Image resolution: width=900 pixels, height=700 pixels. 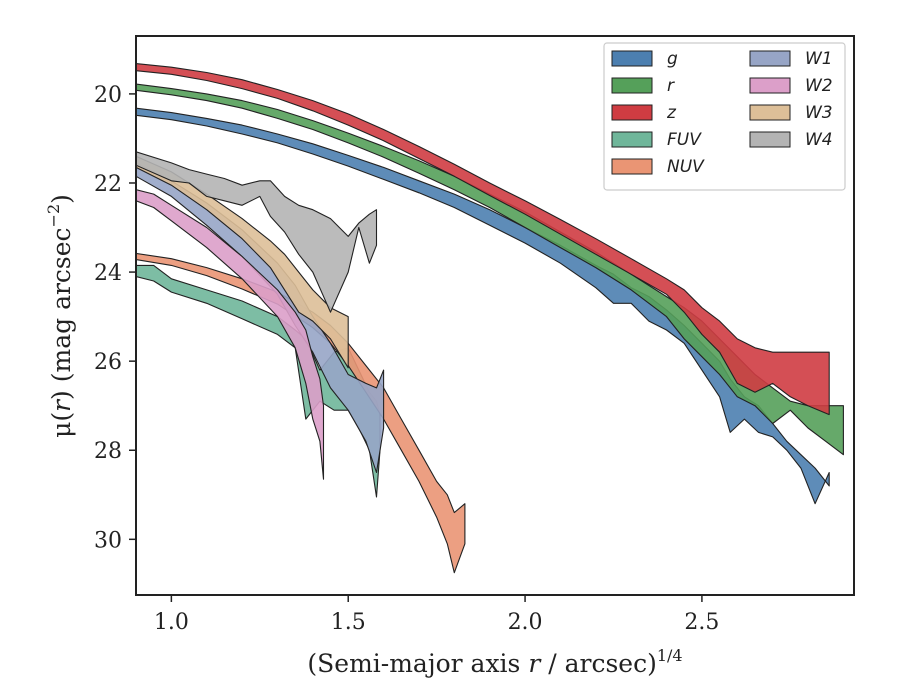 I want to click on band-w2, so click(x=230, y=334).